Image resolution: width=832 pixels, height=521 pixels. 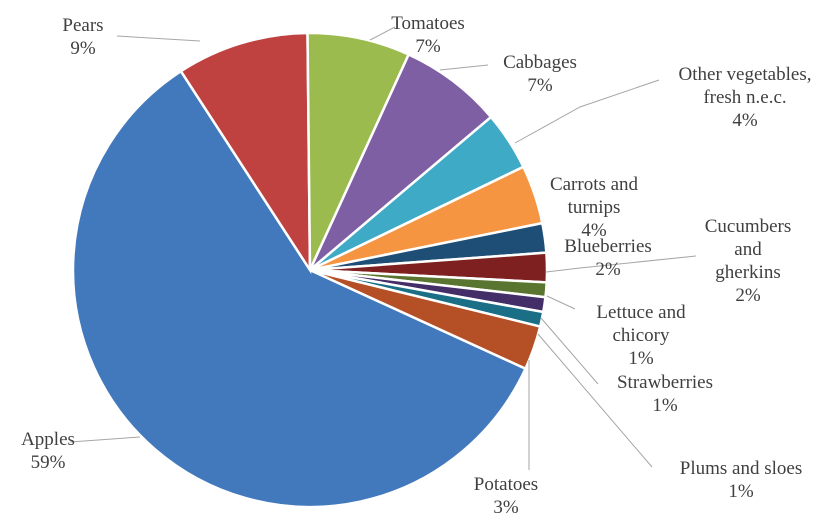 I want to click on slice-name: fresh n.e.c., so click(x=744, y=97).